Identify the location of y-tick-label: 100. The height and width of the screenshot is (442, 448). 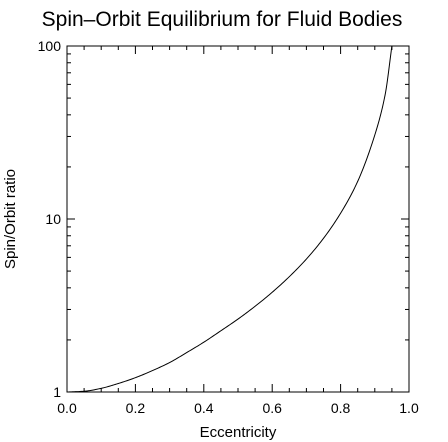
(50, 46).